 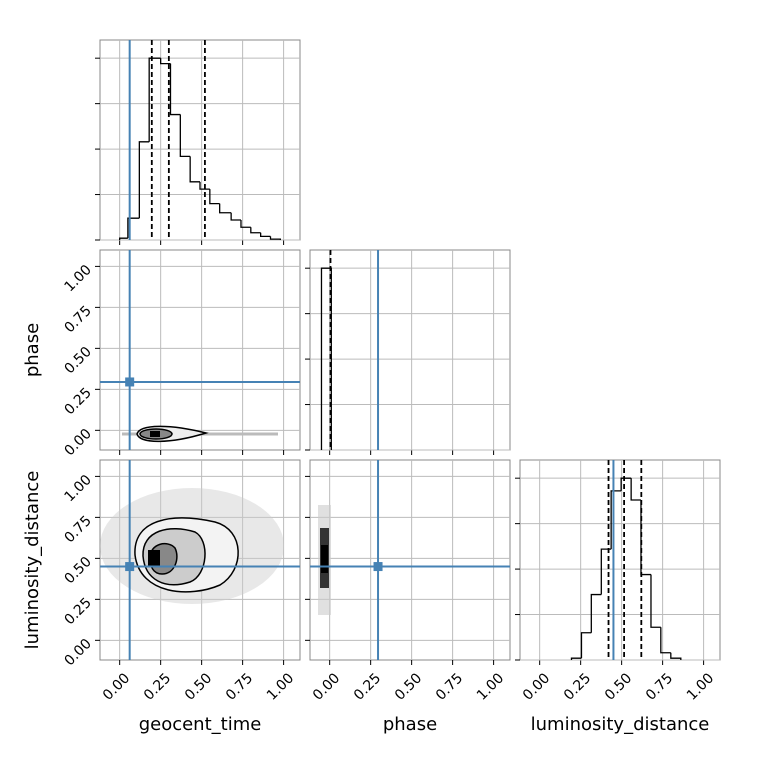 What do you see at coordinates (32, 560) in the screenshot?
I see `y-axis-label: luminosity_distance` at bounding box center [32, 560].